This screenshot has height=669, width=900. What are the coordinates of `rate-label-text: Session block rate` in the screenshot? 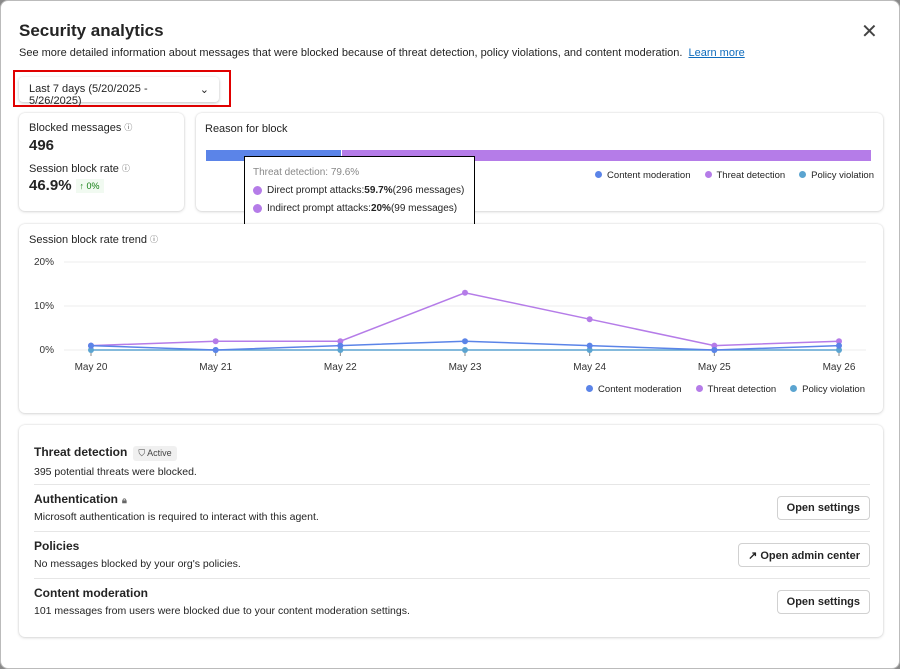 It's located at (74, 169).